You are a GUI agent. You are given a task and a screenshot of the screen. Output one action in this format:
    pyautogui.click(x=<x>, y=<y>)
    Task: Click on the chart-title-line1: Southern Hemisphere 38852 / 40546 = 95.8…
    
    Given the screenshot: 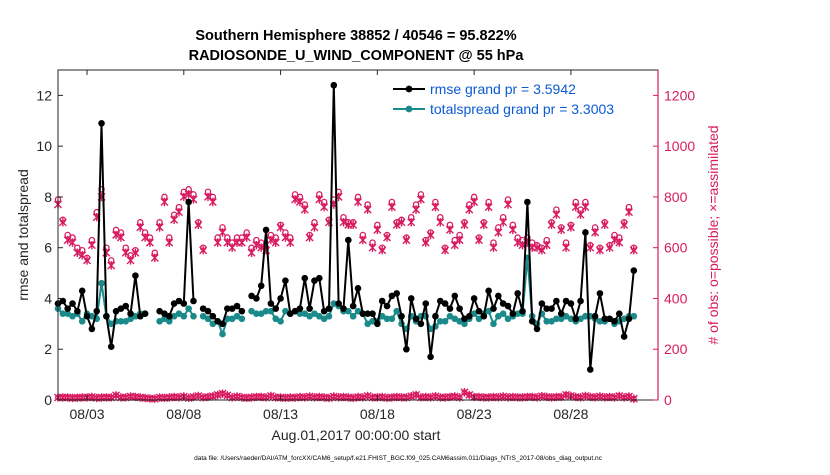 What is the action you would take?
    pyautogui.click(x=355, y=36)
    